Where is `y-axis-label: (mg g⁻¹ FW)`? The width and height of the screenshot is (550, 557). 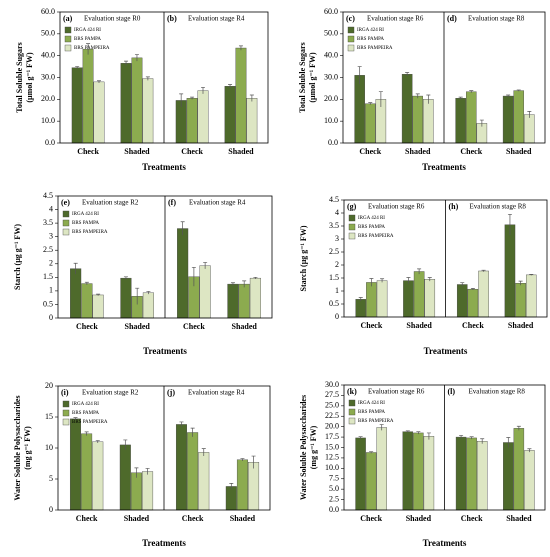 y-axis-label: (mg g⁻¹ FW) is located at coordinates (27, 448).